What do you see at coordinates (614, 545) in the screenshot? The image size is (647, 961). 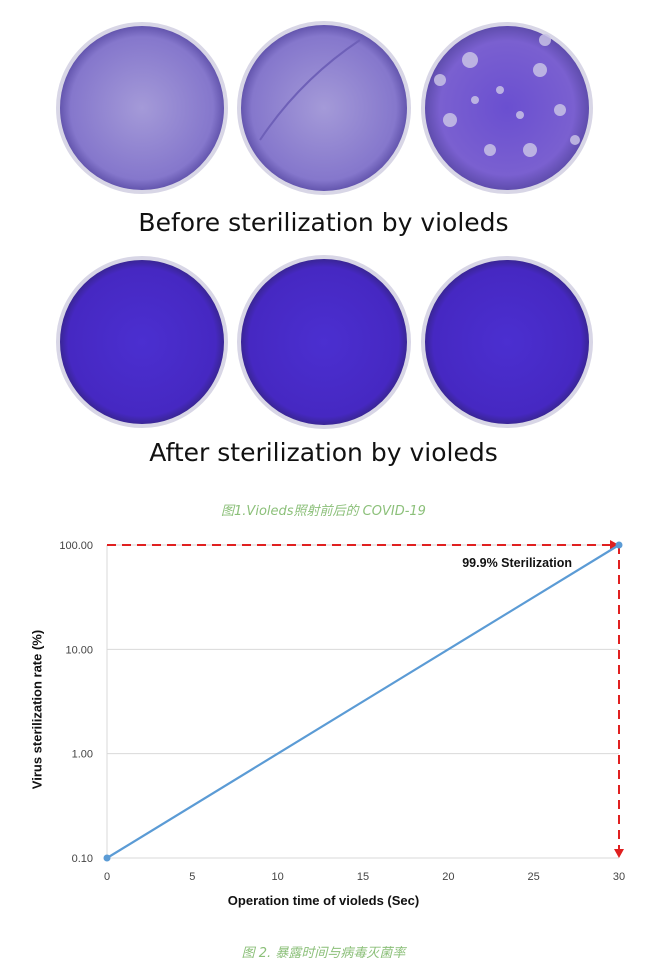 I see `arrowhead-right` at bounding box center [614, 545].